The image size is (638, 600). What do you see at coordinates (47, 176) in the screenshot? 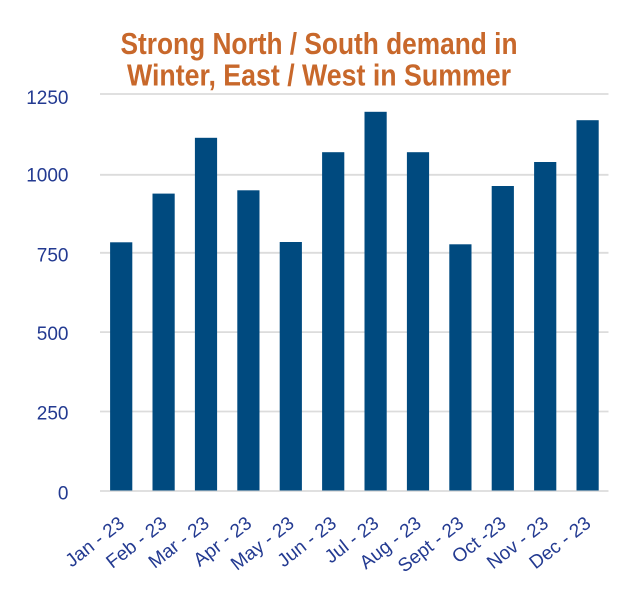
I see `svg-text: 1000` at bounding box center [47, 176].